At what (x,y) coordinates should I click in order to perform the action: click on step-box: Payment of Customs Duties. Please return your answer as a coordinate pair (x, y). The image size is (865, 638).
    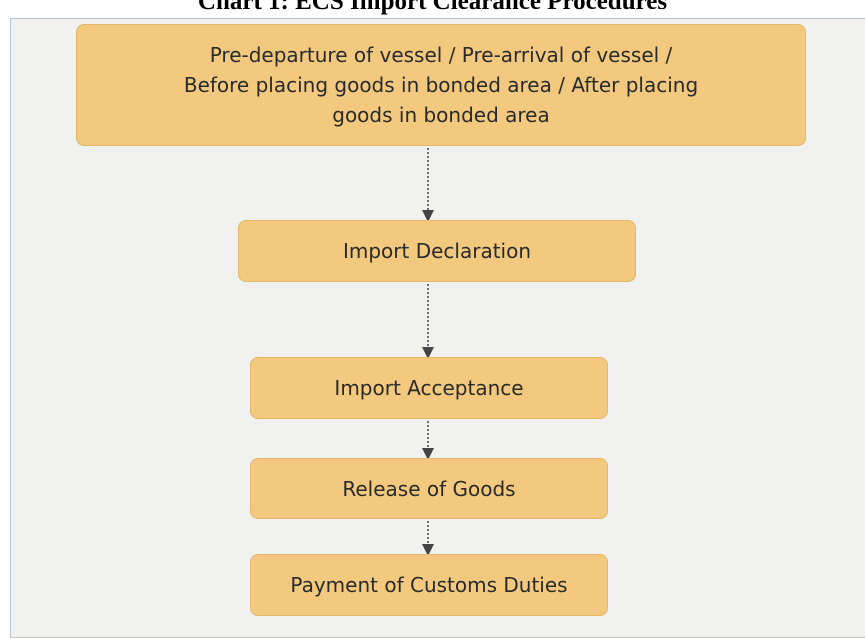
    Looking at the image, I should click on (429, 585).